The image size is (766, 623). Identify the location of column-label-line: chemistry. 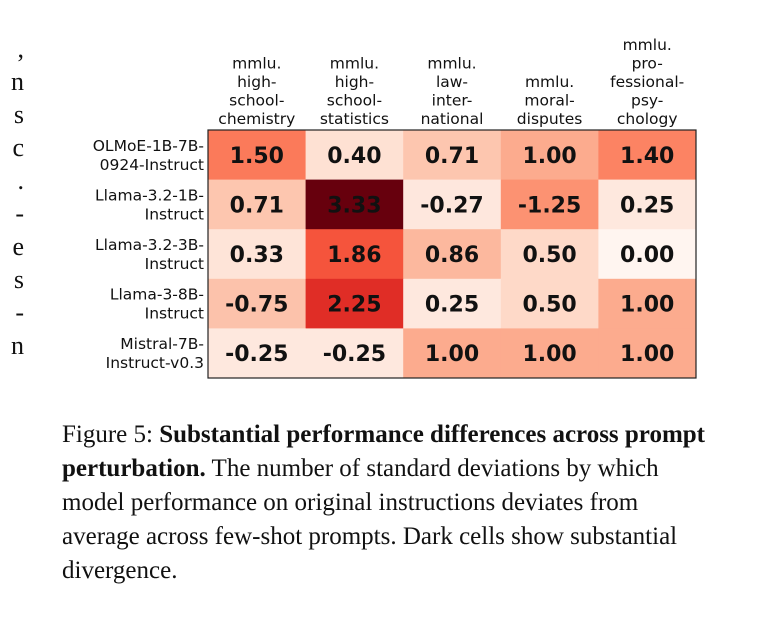
(256, 119).